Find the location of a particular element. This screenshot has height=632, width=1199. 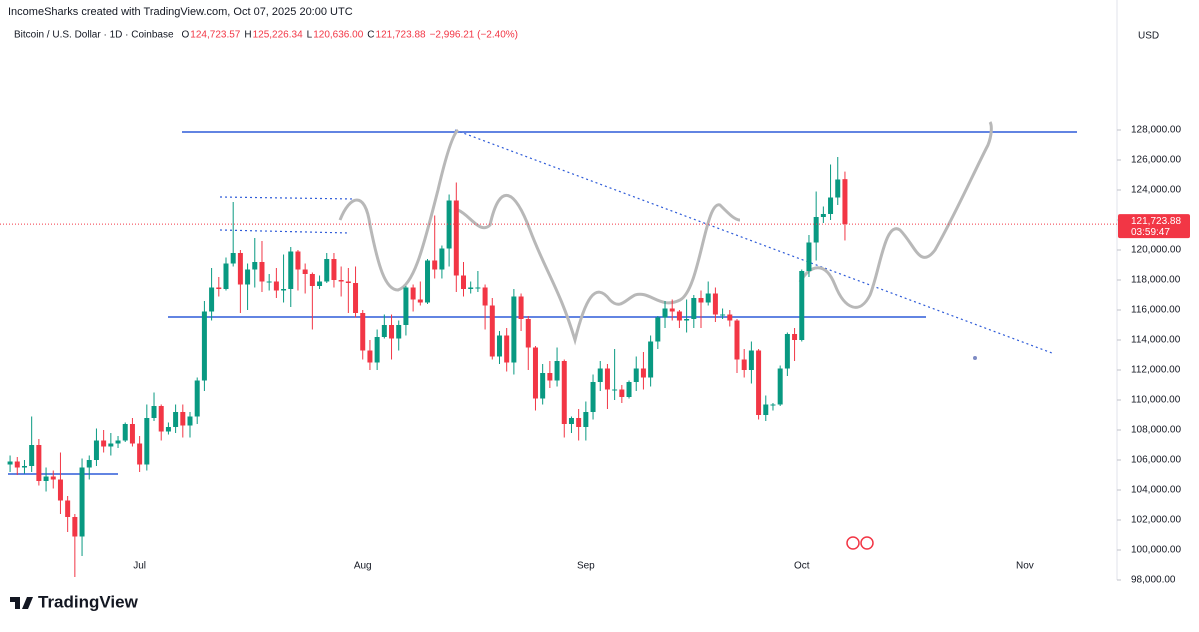

chart-title: Bitcoin / U.S. Dollar · 1D · Coinbase is located at coordinates (94, 35).